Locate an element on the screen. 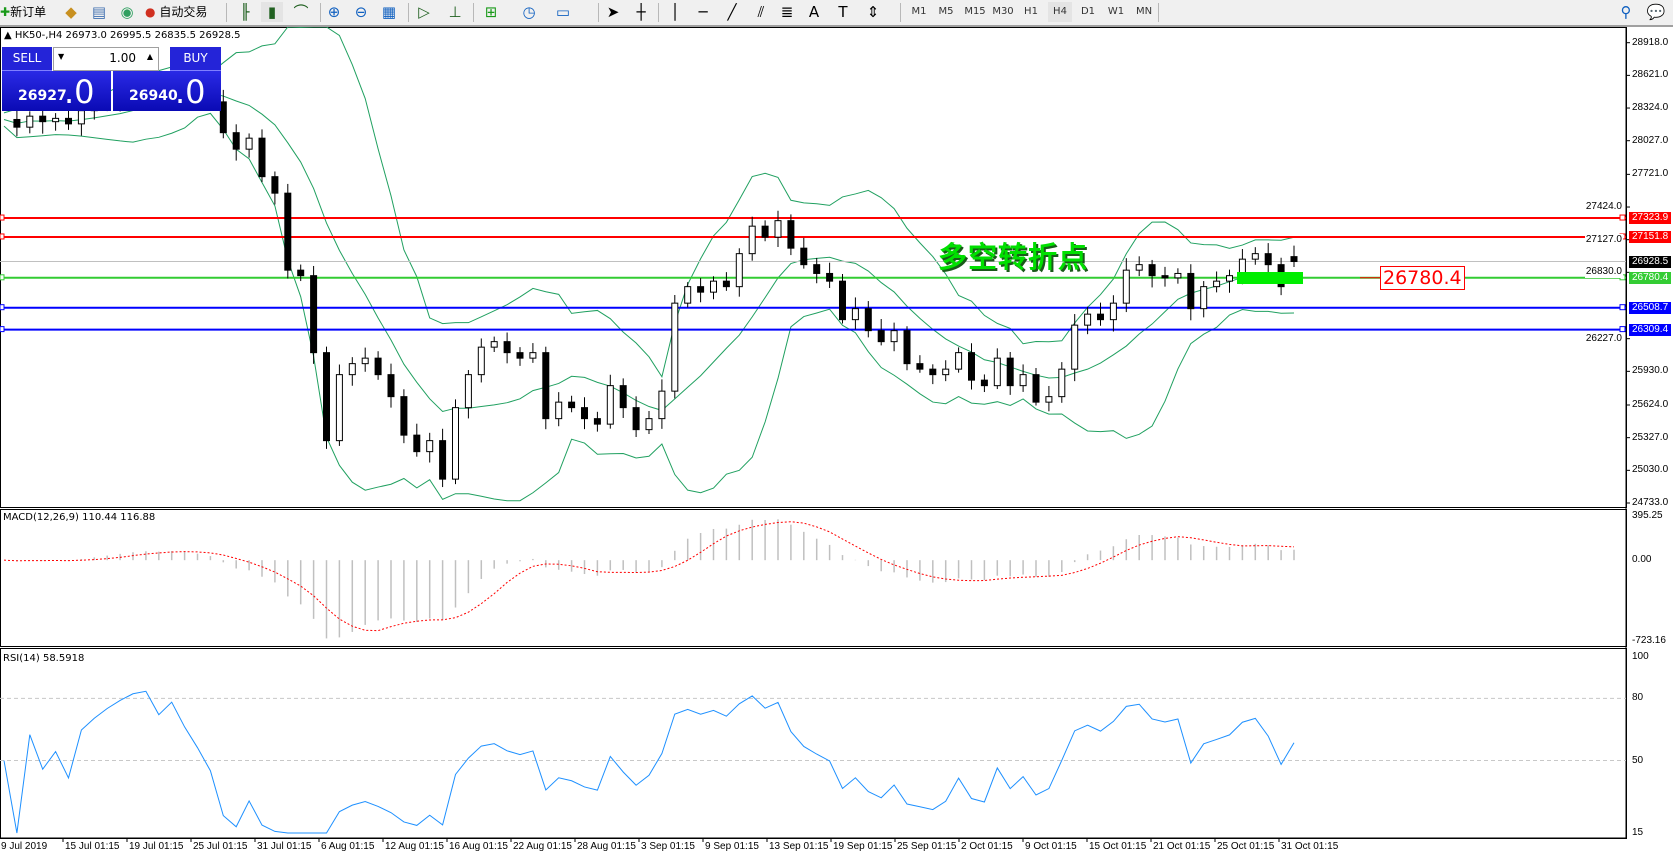 The image size is (1673, 857). annotation-text: 多空转折点 is located at coordinates (1013, 257).